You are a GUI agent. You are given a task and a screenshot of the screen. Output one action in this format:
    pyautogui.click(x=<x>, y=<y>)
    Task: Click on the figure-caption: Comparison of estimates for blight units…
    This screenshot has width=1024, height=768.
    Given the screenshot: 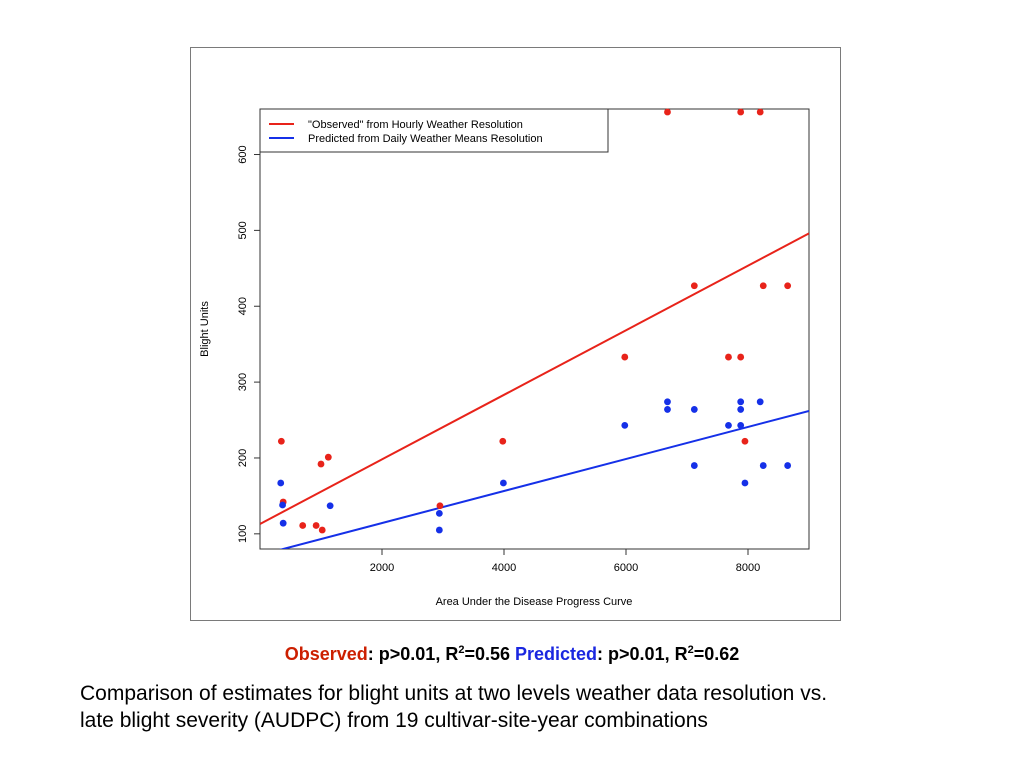 What is the action you would take?
    pyautogui.click(x=540, y=707)
    